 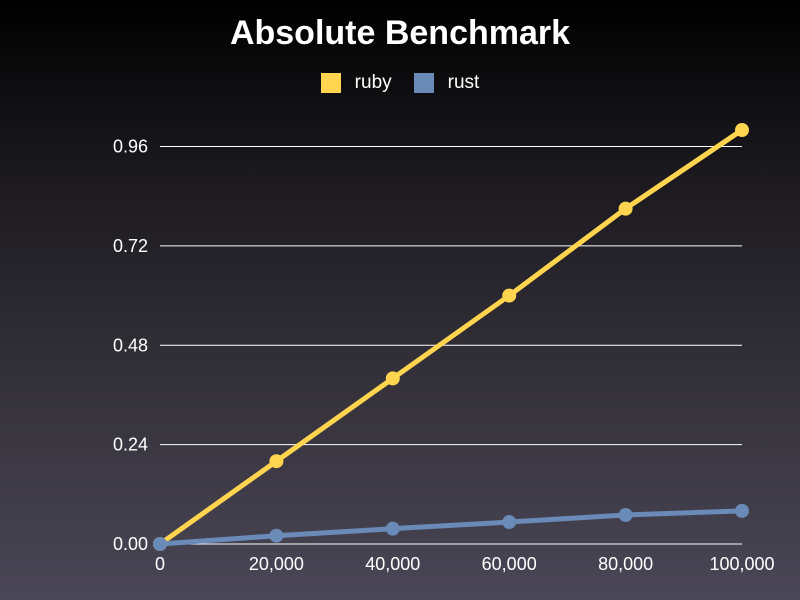 What do you see at coordinates (423, 83) in the screenshot?
I see `legend-swatch-rust` at bounding box center [423, 83].